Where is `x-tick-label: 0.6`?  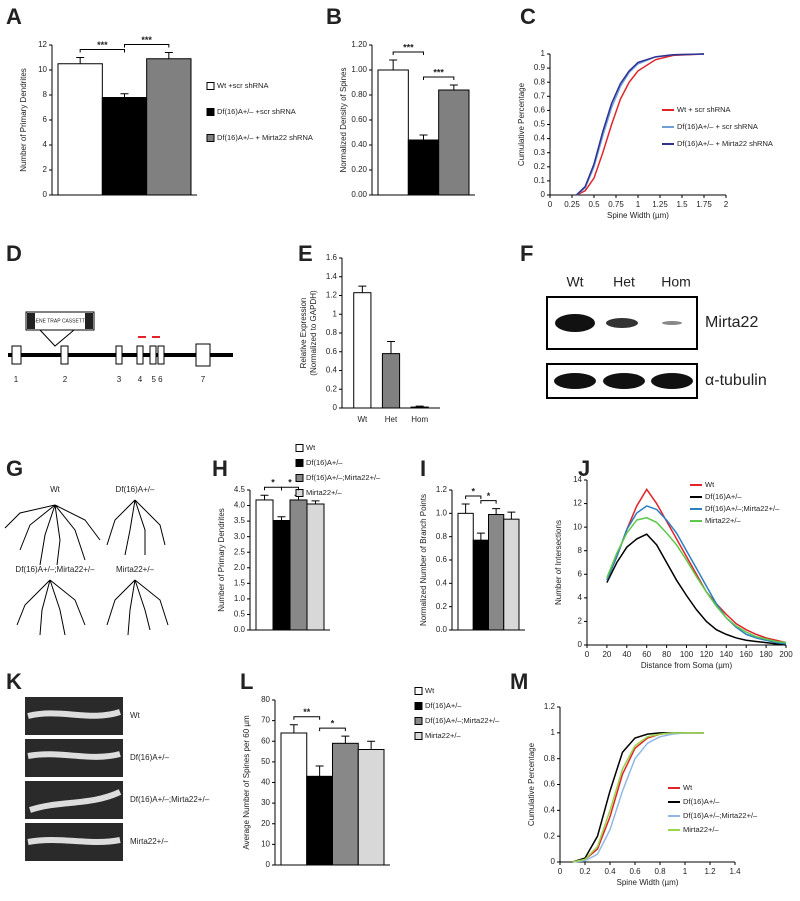 x-tick-label: 0.6 is located at coordinates (635, 871).